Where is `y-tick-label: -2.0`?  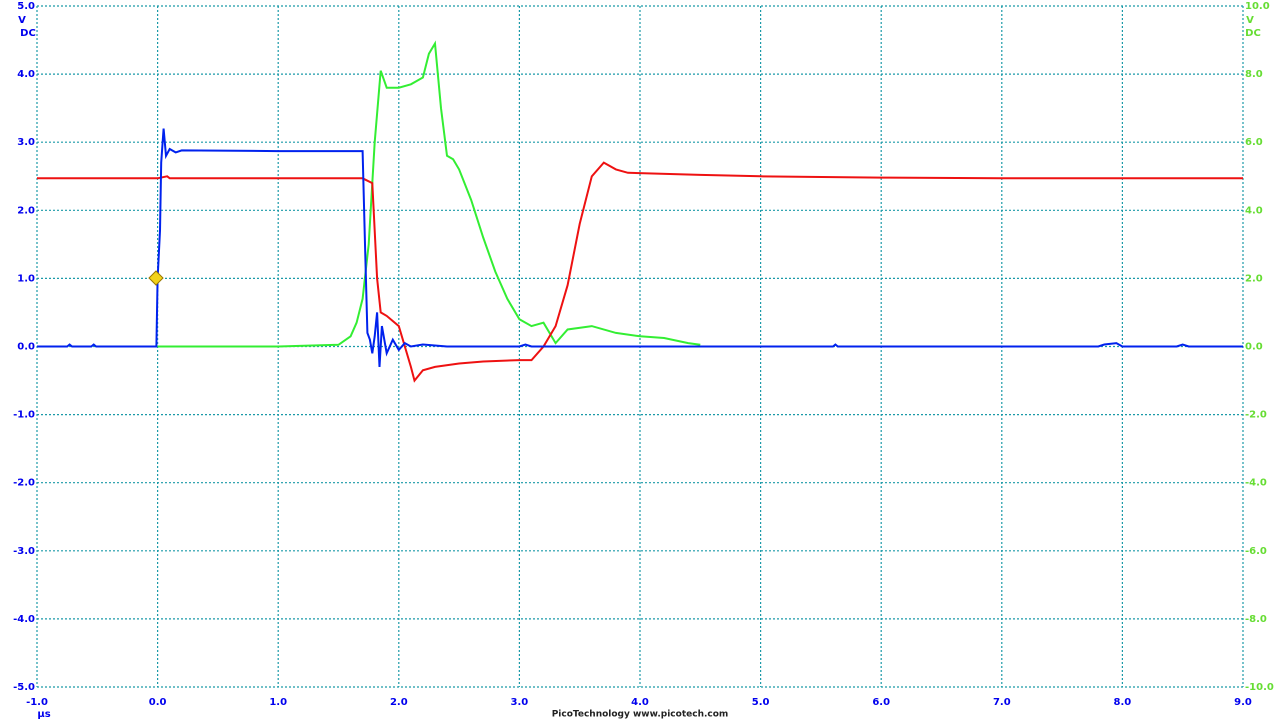 y-tick-label: -2.0 is located at coordinates (24, 483).